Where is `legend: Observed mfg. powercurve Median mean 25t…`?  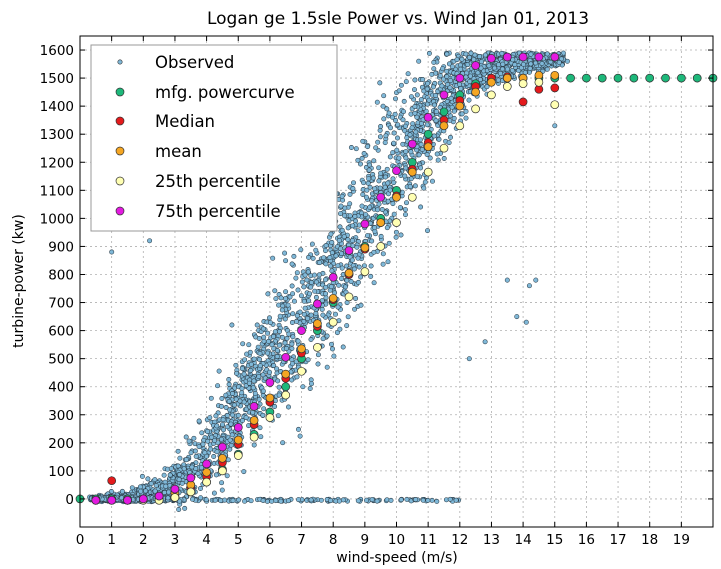
legend: Observed mfg. powercurve Median mean 25t… is located at coordinates (214, 138).